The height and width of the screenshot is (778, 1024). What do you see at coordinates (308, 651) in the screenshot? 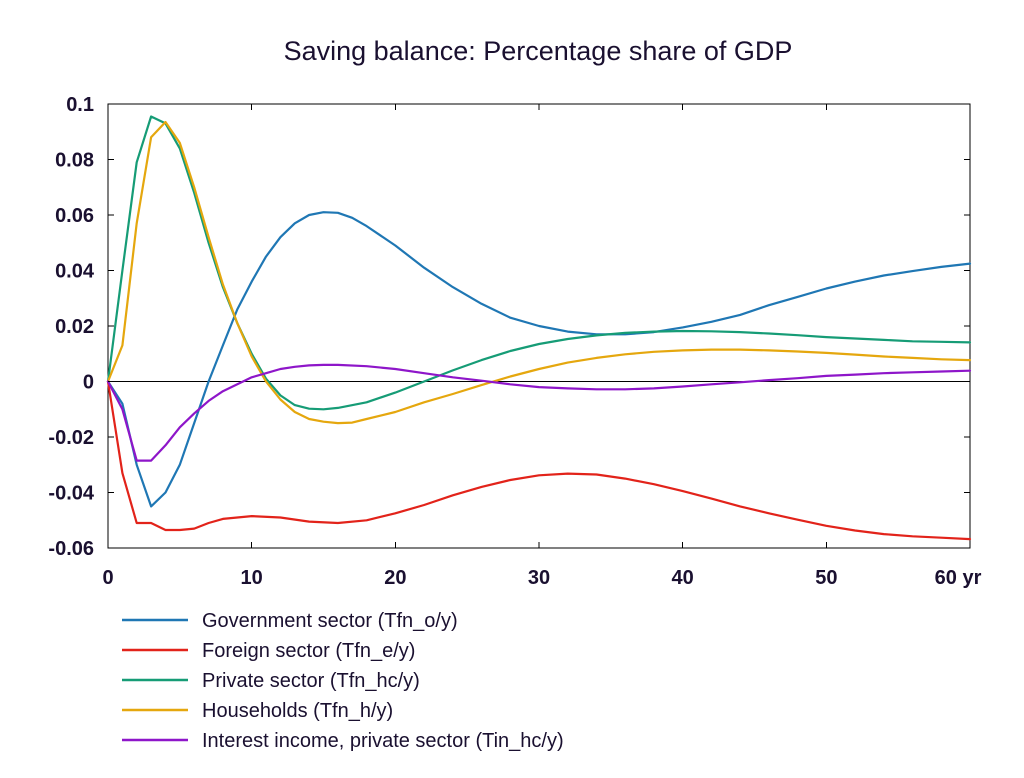
I see `legend-label: Foreign sector (Tfn_e/y)` at bounding box center [308, 651].